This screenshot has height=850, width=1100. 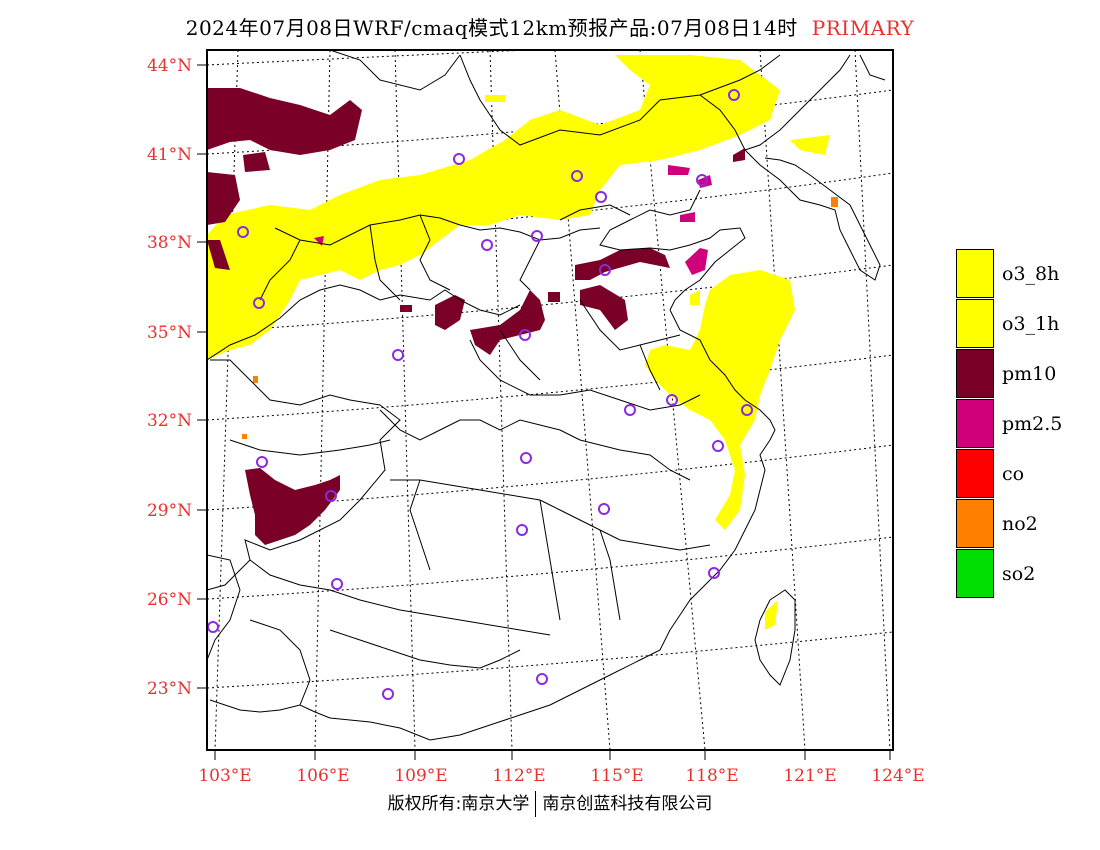 What do you see at coordinates (536, 804) in the screenshot?
I see `footer-separator` at bounding box center [536, 804].